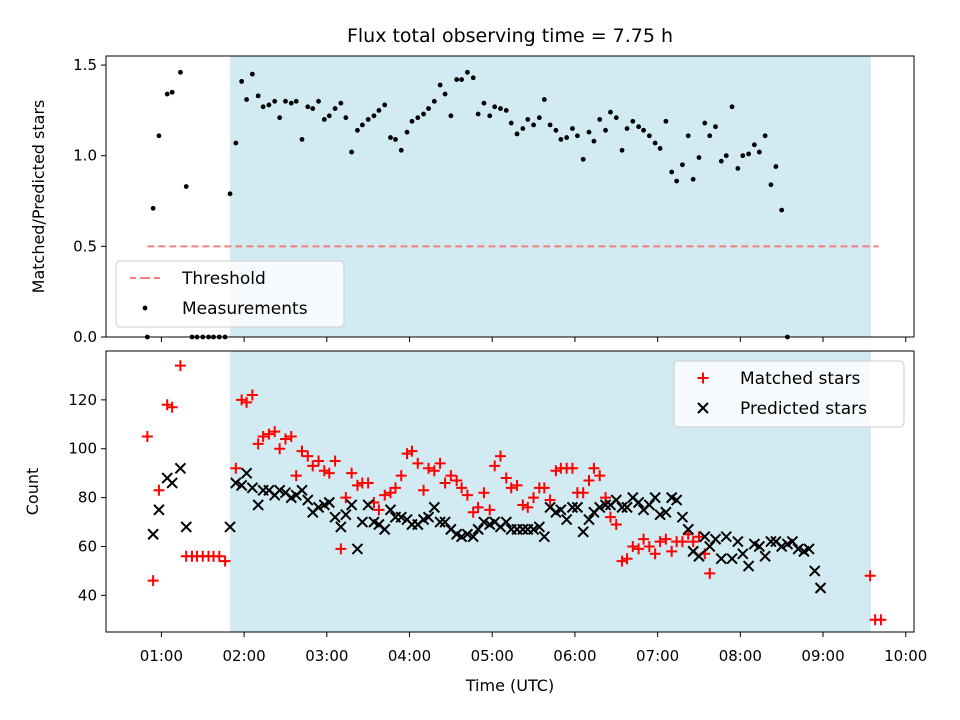  Describe the element at coordinates (574, 656) in the screenshot. I see `x-tick-label: 06:00` at that location.